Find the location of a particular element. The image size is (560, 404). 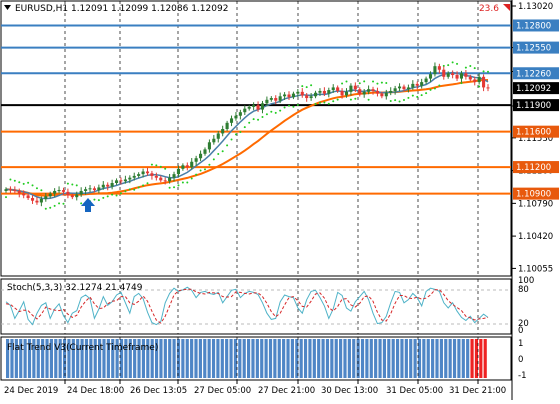

level-price-tag-text: 1.12092 is located at coordinates (533, 89).